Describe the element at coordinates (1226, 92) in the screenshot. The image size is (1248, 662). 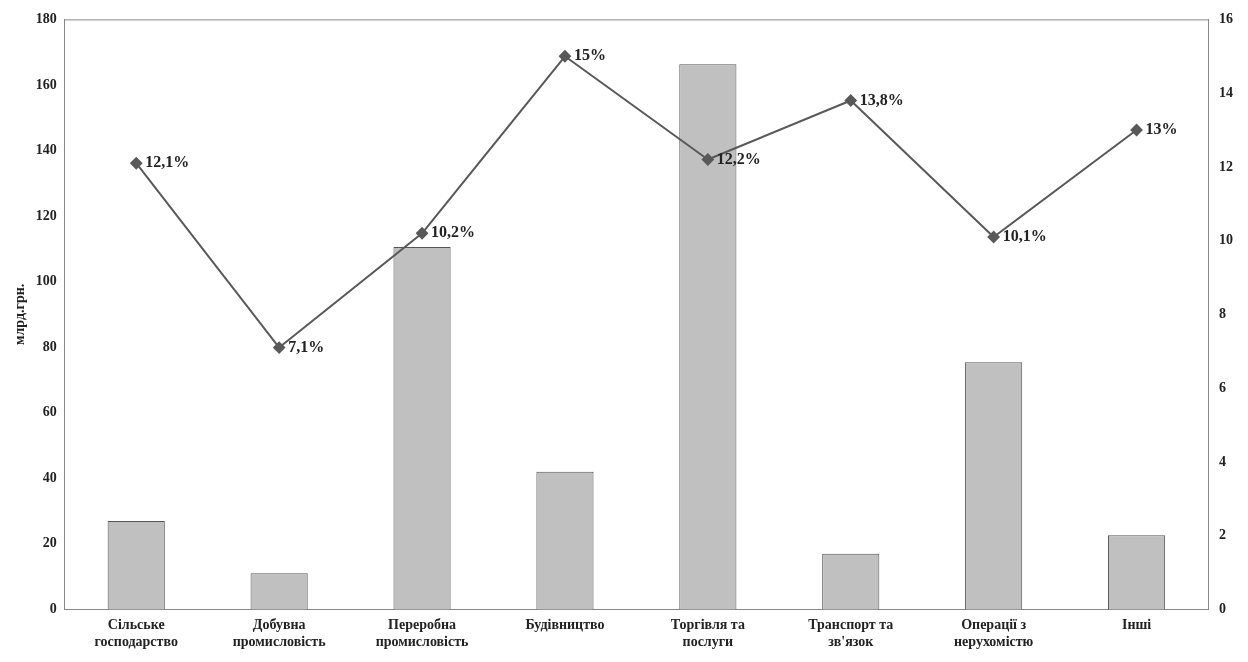
I see `y2-tick-label: 14` at that location.